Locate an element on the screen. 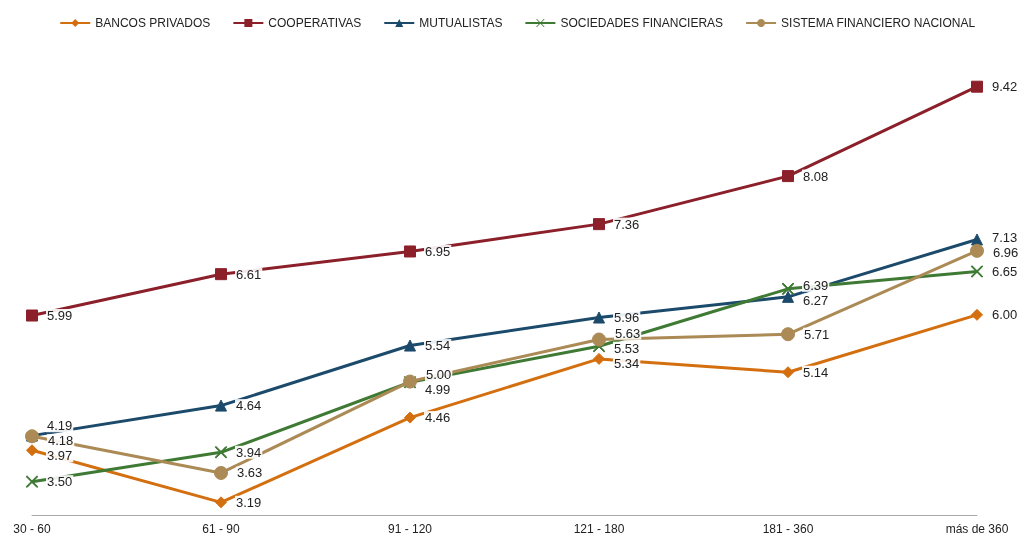 The image size is (1035, 553). legend-label: SISTEMA FINANCIERO NACIONAL is located at coordinates (878, 23).